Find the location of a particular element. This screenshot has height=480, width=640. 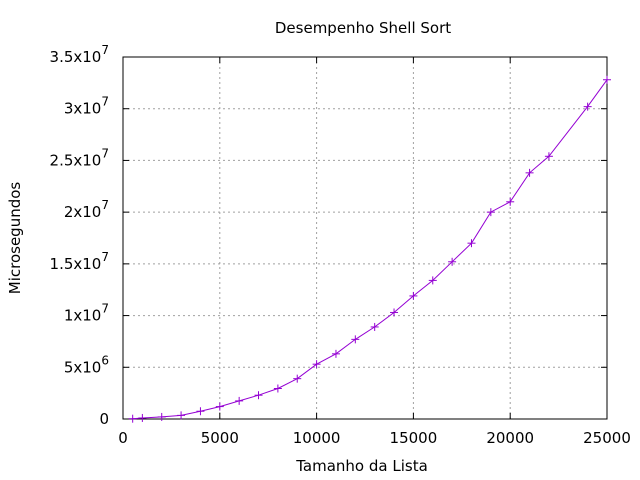

y-tick-label: 3.5x10⁷ is located at coordinates (79, 54).